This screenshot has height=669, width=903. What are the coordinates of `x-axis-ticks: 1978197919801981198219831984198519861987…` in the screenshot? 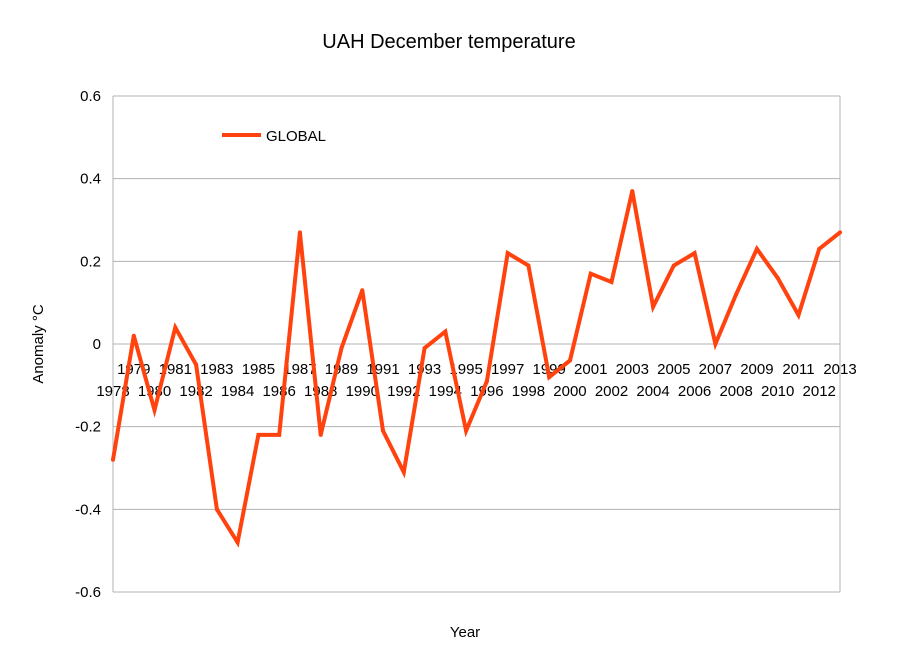 It's located at (476, 380).